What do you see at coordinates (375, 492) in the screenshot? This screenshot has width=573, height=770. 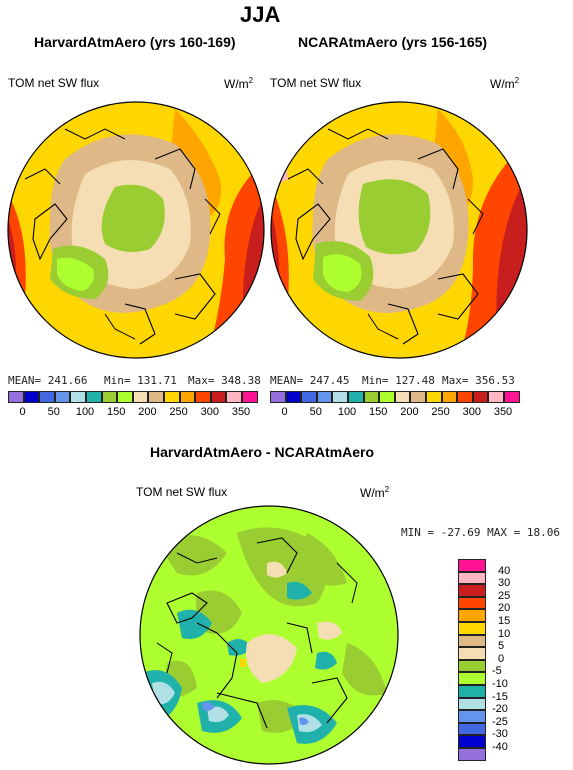 I see `diff-units-label: W/m2` at bounding box center [375, 492].